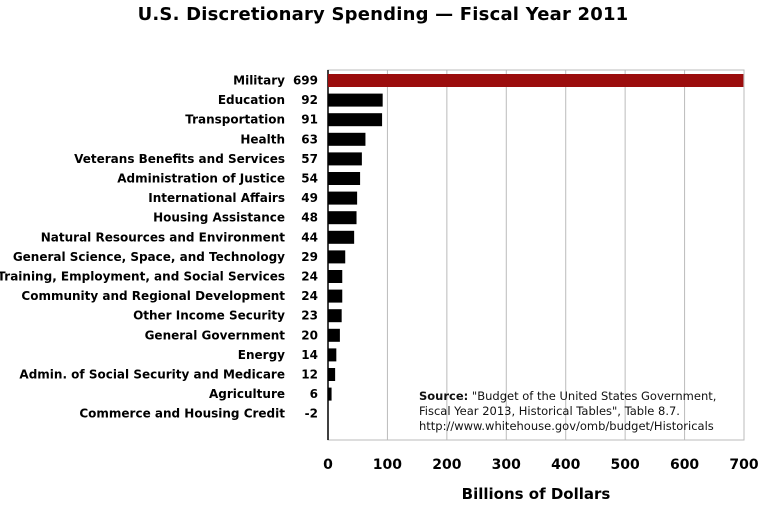 The height and width of the screenshot is (515, 766). I want to click on x-axis-label: Billions of Dollars, so click(536, 494).